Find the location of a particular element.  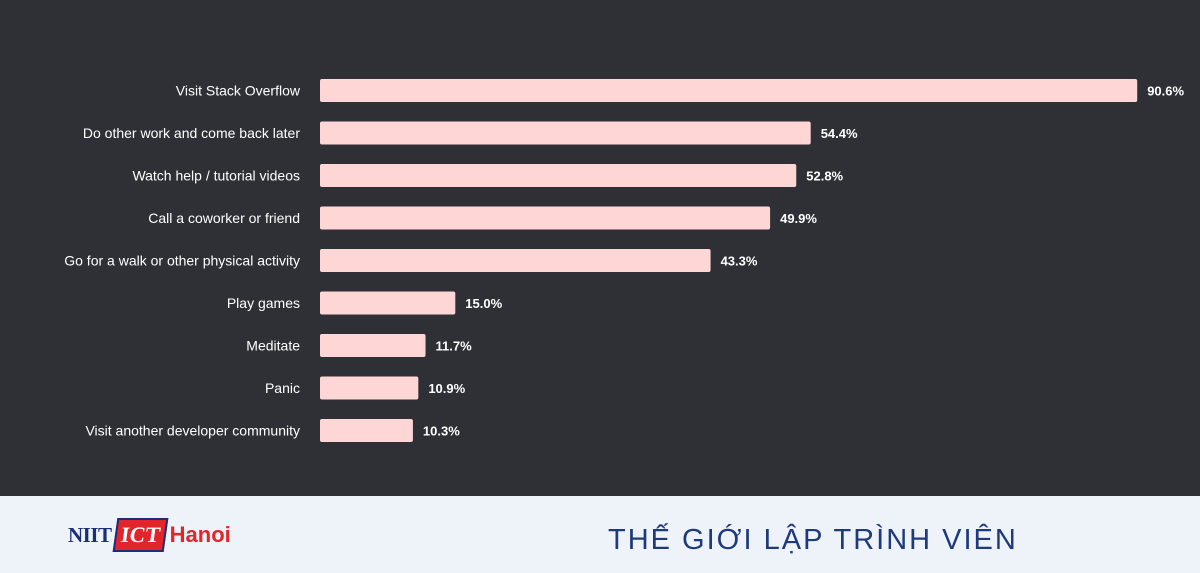

niit-ict-hanoi-logo: NIIT ICT Hanoi is located at coordinates (149, 535).